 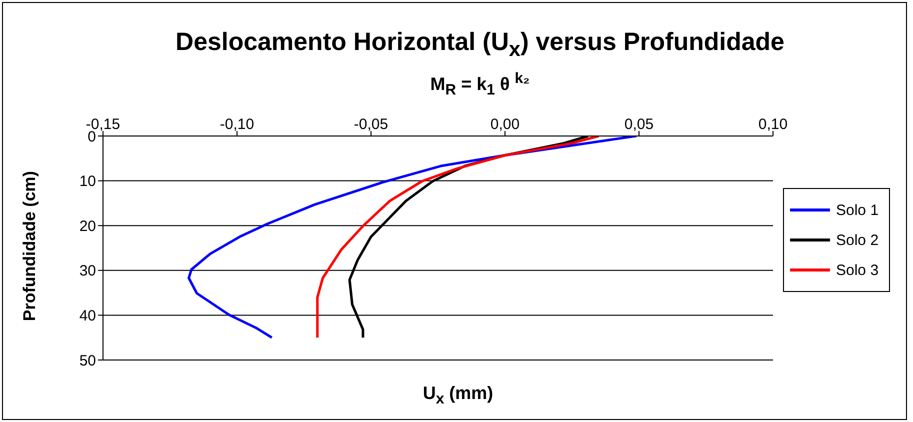 What do you see at coordinates (505, 124) in the screenshot?
I see `x-tick-label: 0,00` at bounding box center [505, 124].